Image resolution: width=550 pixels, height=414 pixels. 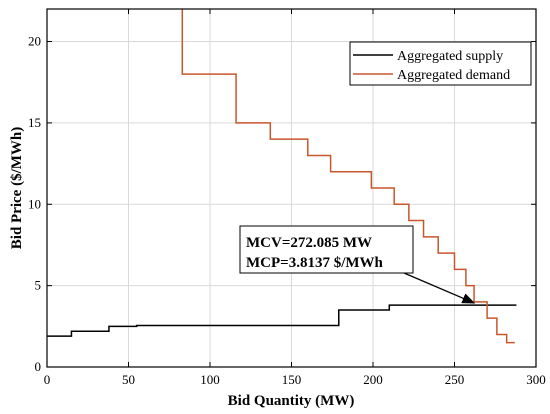 What do you see at coordinates (210, 379) in the screenshot?
I see `x-tick-label: 100` at bounding box center [210, 379].